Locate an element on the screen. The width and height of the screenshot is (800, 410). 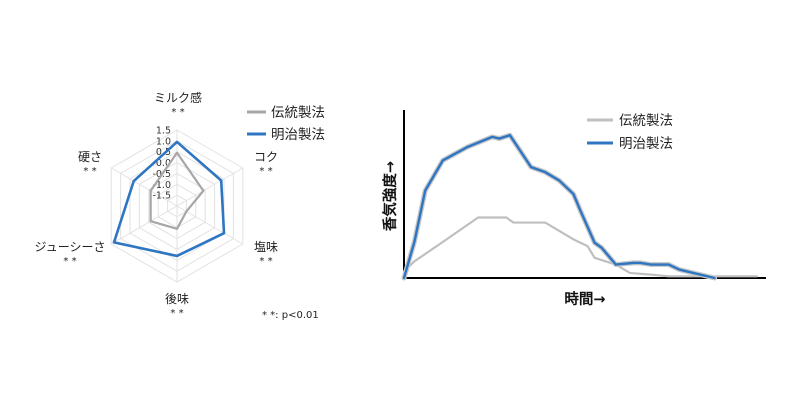
radar-axis-label-3: 後味 is located at coordinates (177, 299).